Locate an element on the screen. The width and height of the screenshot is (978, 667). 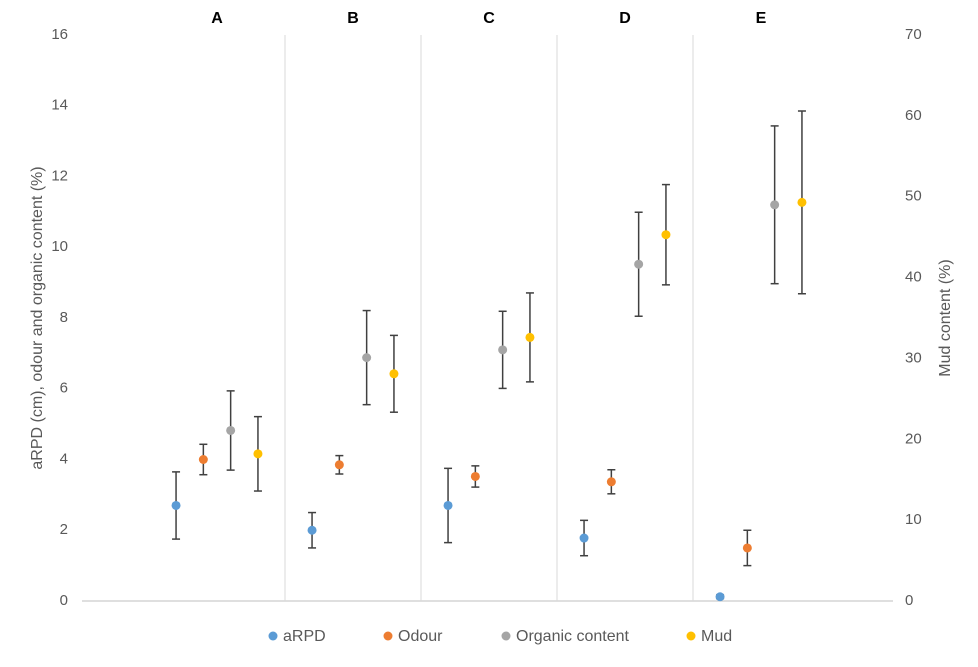
y2-tick-label: 50 is located at coordinates (913, 196).